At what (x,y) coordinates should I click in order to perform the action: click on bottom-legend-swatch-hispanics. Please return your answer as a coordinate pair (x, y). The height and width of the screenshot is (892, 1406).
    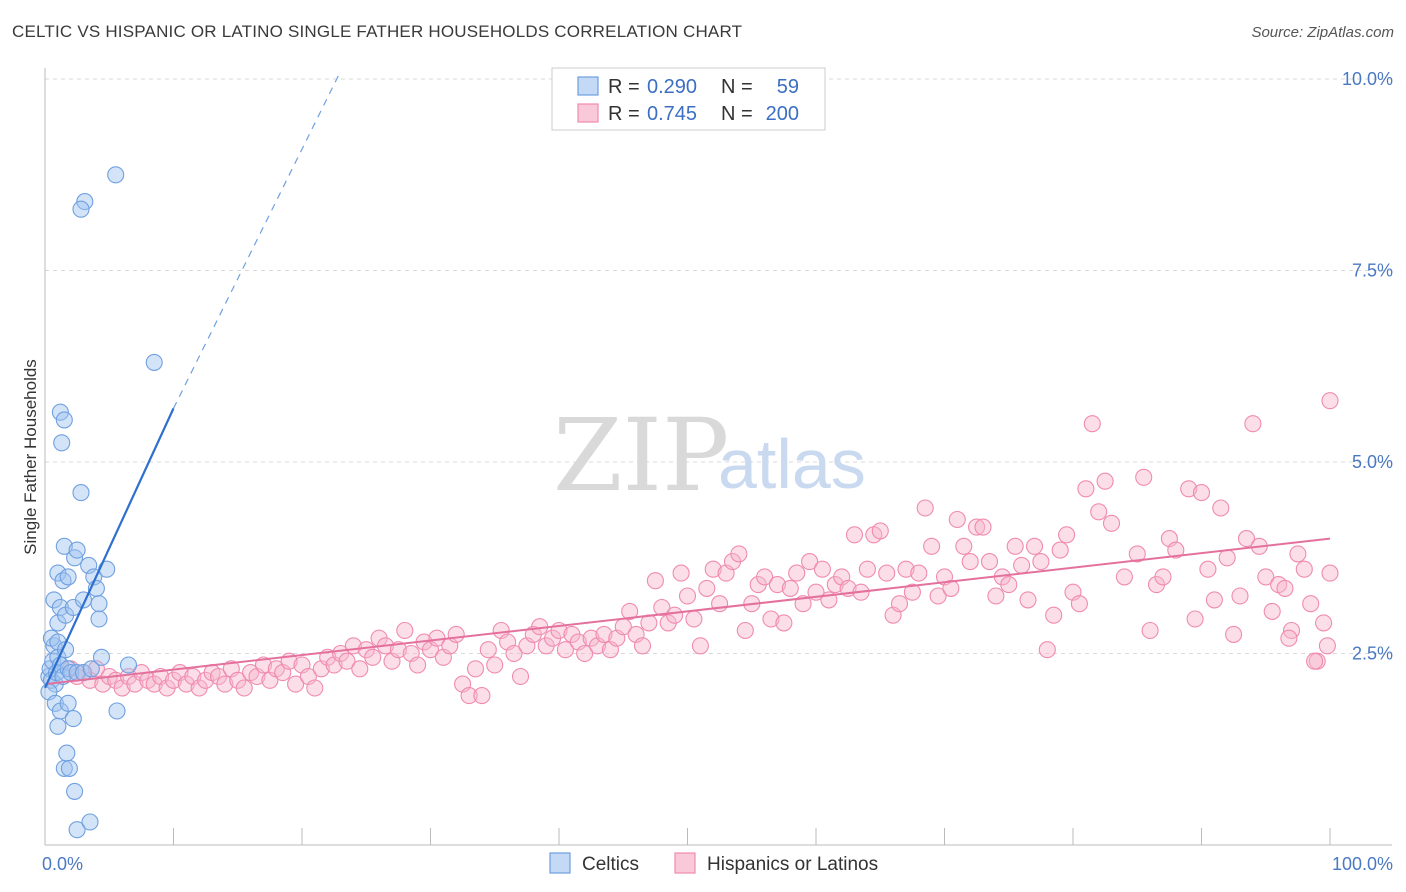
    Looking at the image, I should click on (685, 863).